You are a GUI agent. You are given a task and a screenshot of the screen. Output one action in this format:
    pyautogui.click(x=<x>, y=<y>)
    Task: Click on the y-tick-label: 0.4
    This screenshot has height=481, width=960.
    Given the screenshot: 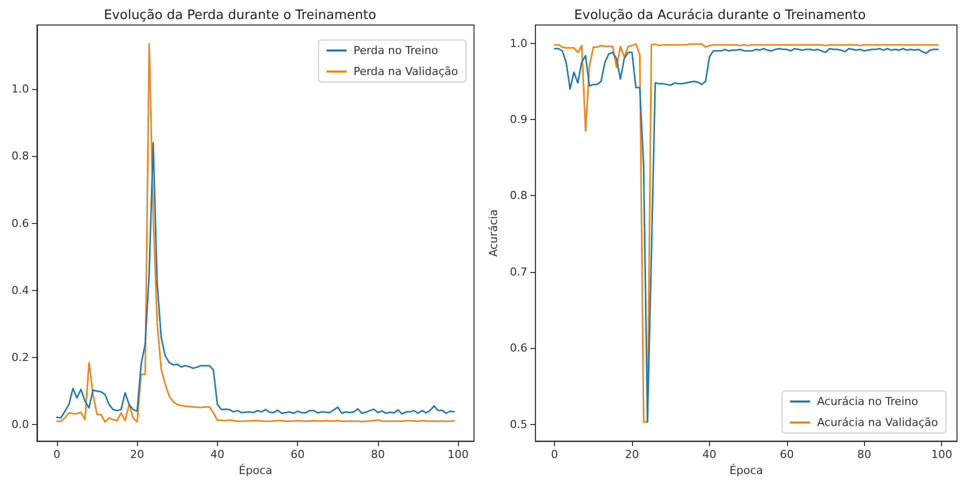 What is the action you would take?
    pyautogui.click(x=20, y=290)
    